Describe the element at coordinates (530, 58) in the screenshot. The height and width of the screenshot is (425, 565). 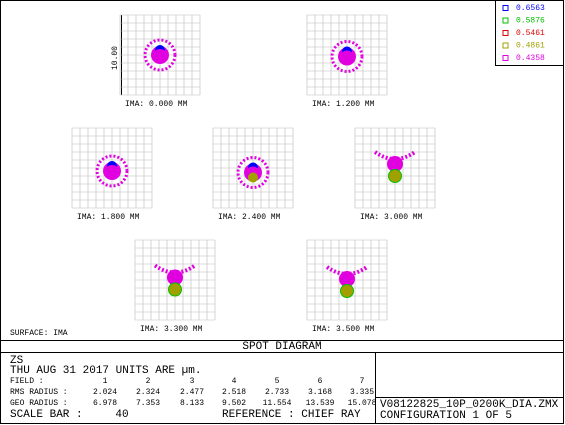
I see `legend-label: 0.4358` at that location.